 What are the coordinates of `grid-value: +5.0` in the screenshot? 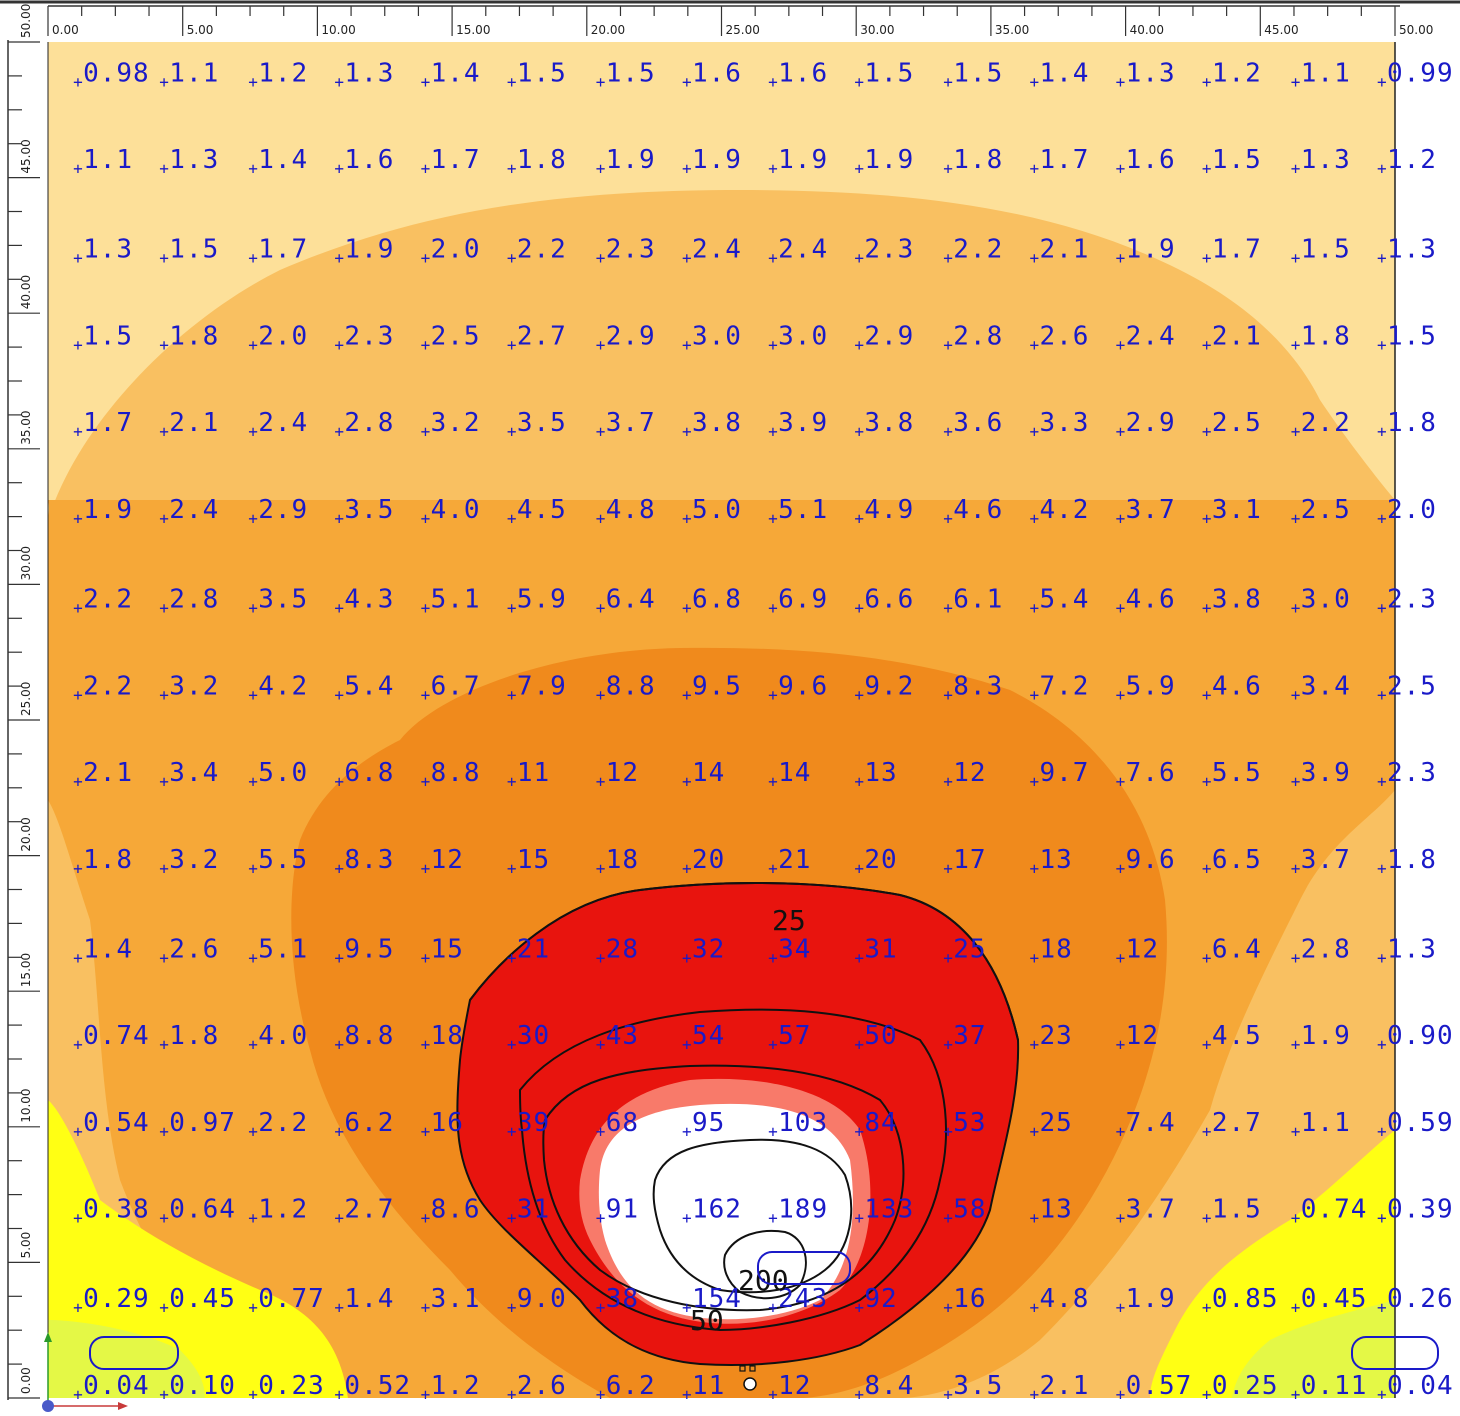 It's located at (277, 774).